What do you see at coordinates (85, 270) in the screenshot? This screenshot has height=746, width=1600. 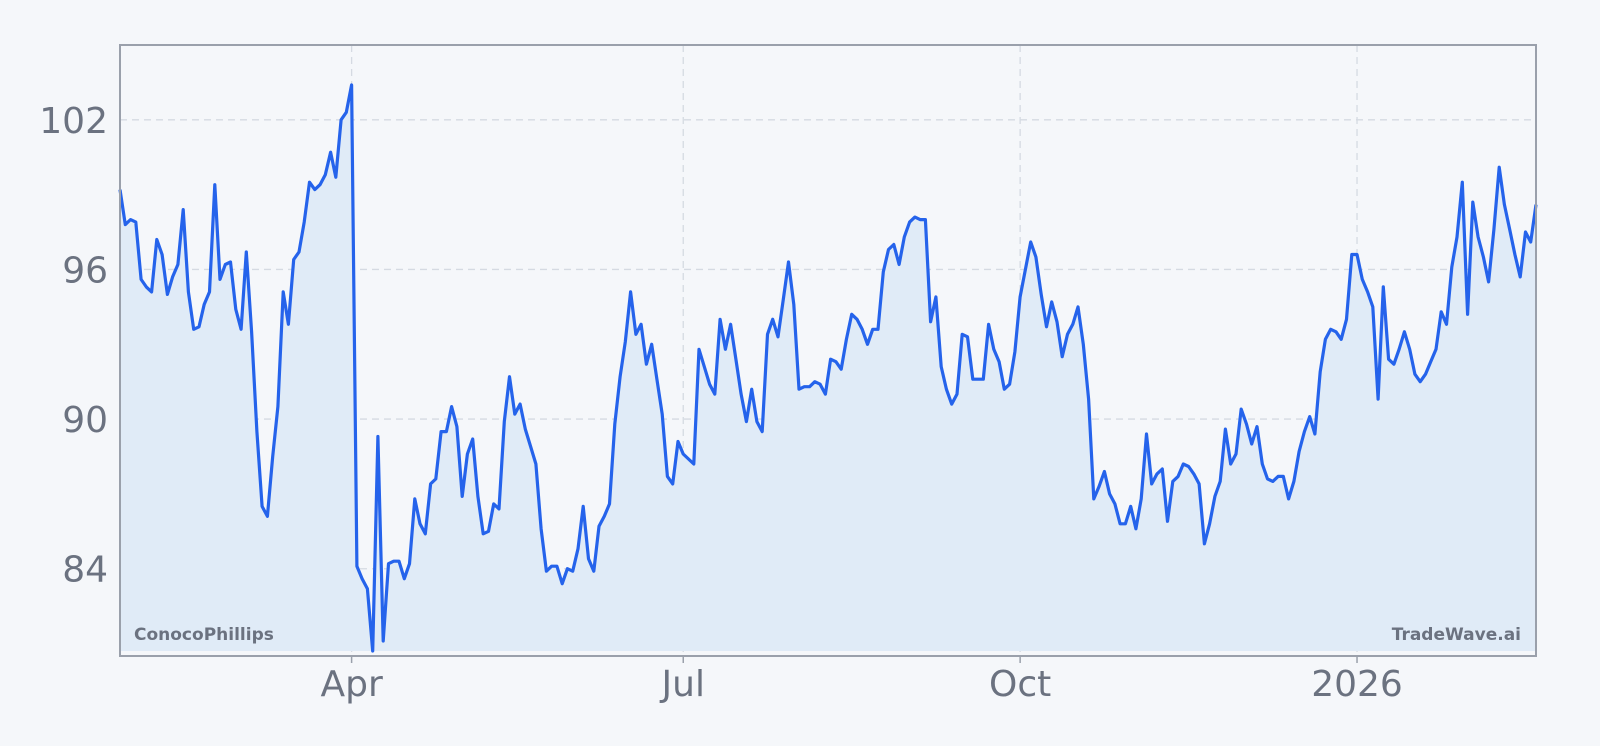 I see `y-tick-label: 96` at bounding box center [85, 270].